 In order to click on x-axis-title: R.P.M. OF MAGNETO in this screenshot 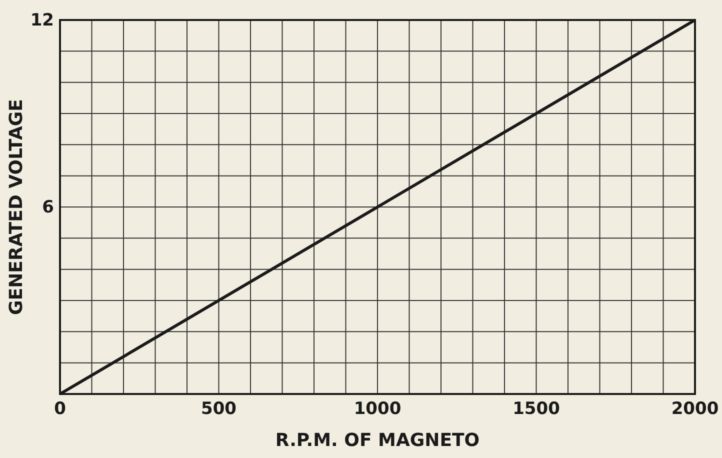, I will do `click(377, 440)`.